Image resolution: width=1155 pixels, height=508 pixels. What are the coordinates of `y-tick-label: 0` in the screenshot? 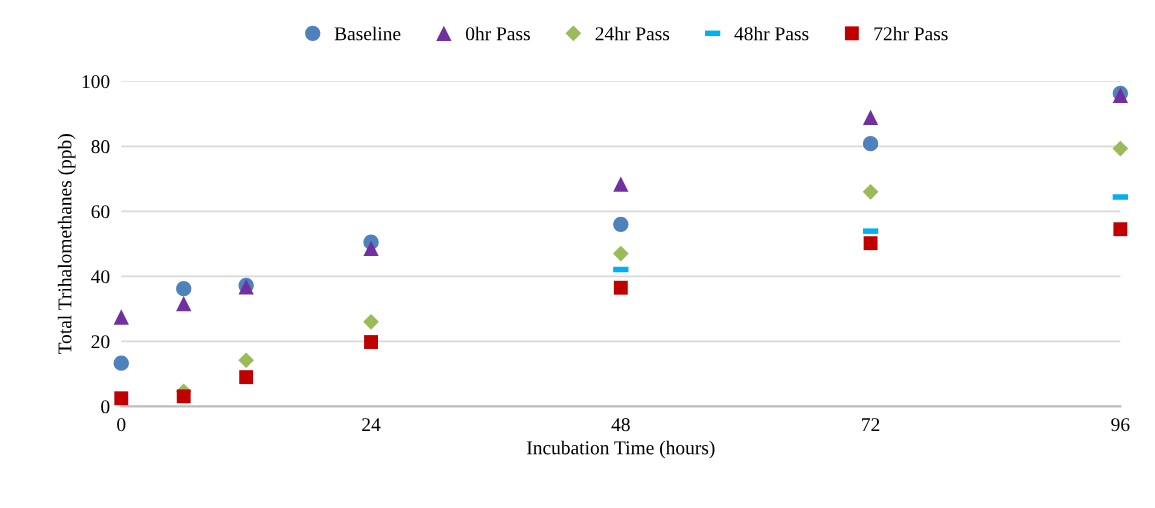 It's located at (105, 407).